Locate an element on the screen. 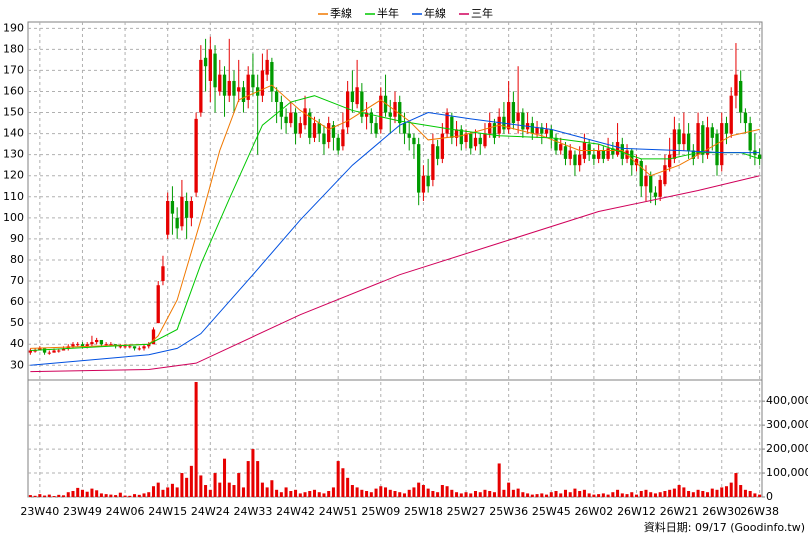  y-tick-label: 110 is located at coordinates (13, 196).